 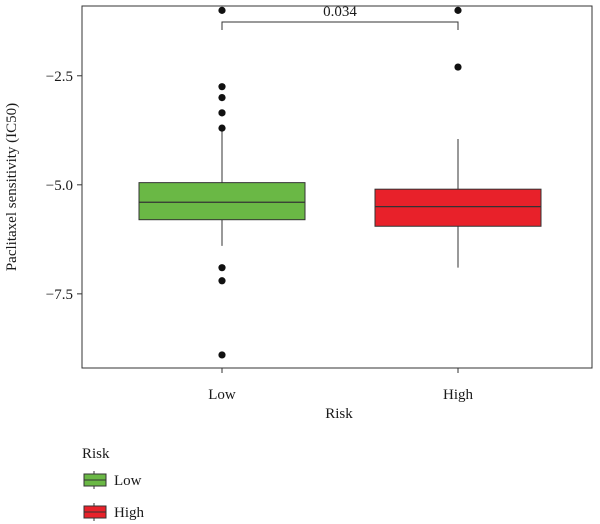 I want to click on y-tick-label: −5.0, so click(x=59, y=186).